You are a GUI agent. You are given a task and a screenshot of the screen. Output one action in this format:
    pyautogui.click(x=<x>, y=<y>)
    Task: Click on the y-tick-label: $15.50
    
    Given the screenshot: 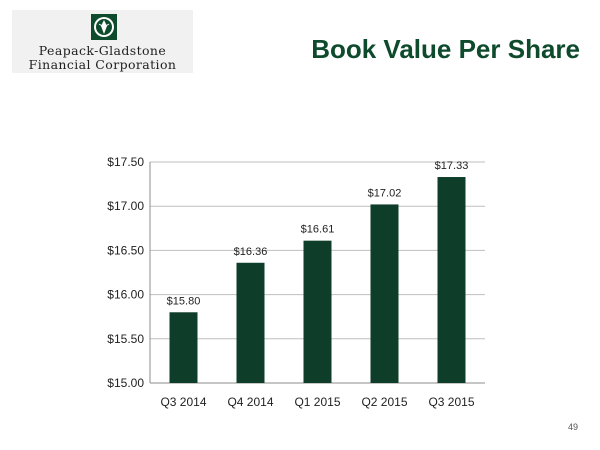 What is the action you would take?
    pyautogui.click(x=125, y=339)
    